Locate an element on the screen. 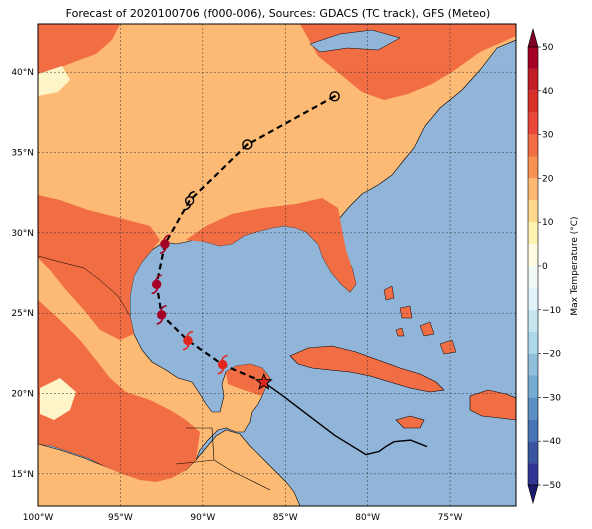  colorbar-tick-label: 10 is located at coordinates (548, 223).